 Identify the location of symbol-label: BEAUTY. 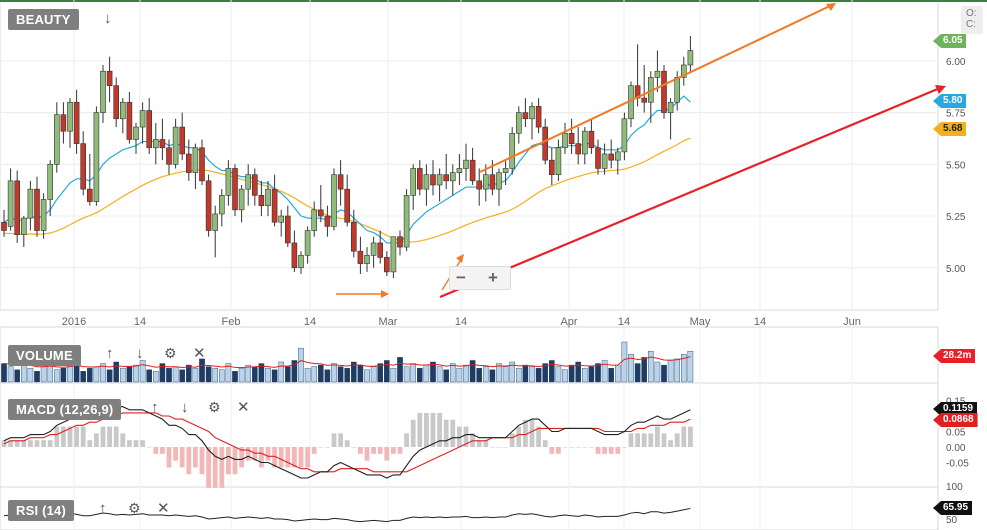
(43, 19).